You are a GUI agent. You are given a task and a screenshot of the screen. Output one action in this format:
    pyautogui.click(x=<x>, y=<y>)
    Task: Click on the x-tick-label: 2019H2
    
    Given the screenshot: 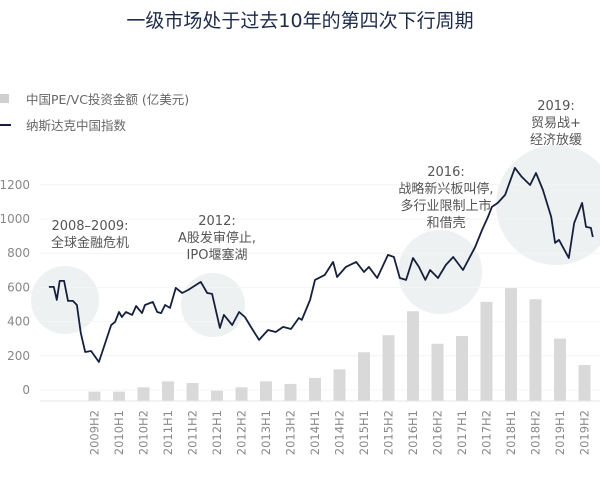 What is the action you would take?
    pyautogui.click(x=585, y=432)
    